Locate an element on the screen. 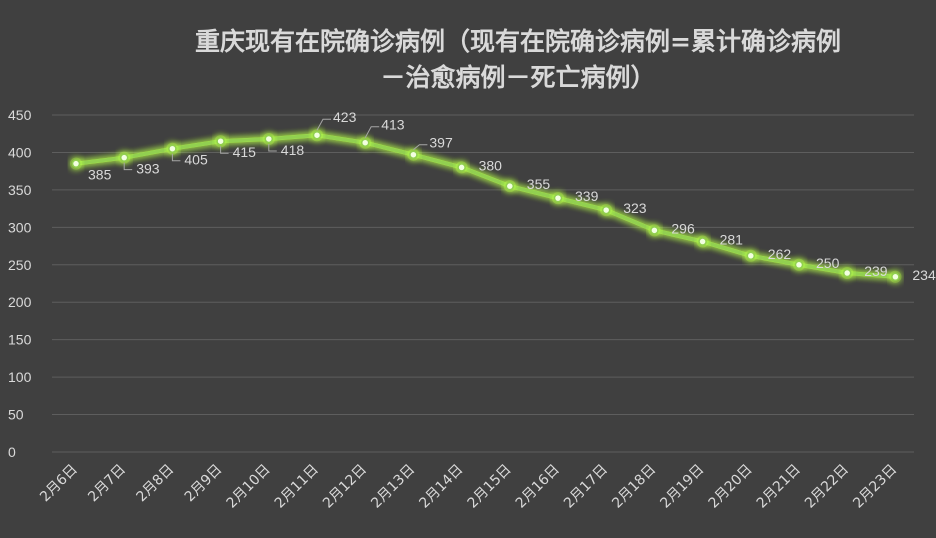  x-tick-label: 2月9日 is located at coordinates (204, 484).